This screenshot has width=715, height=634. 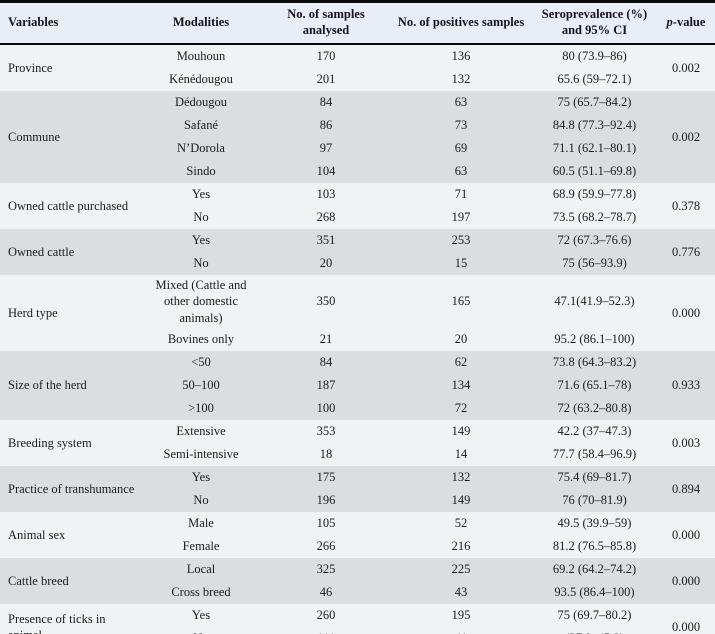 I want to click on modality-cell: Kénédougou, so click(x=201, y=79).